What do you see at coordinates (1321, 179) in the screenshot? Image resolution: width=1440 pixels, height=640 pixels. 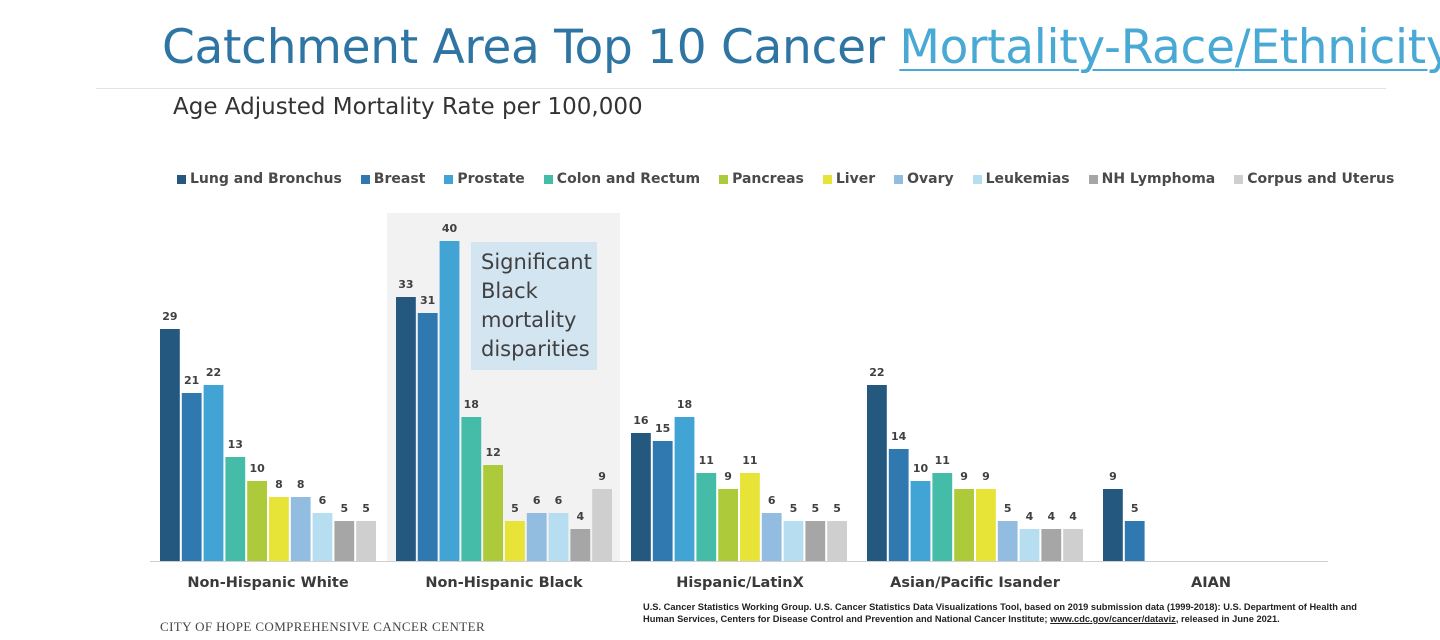 I see `legend-label: Corpus and Uterus` at bounding box center [1321, 179].